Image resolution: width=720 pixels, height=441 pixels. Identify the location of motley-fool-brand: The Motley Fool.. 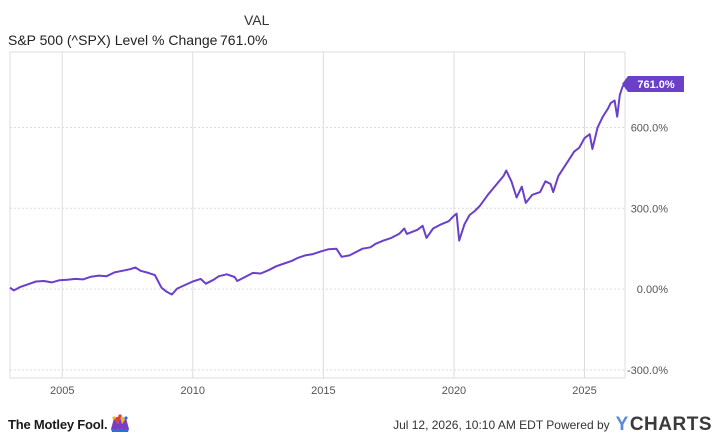
(69, 424).